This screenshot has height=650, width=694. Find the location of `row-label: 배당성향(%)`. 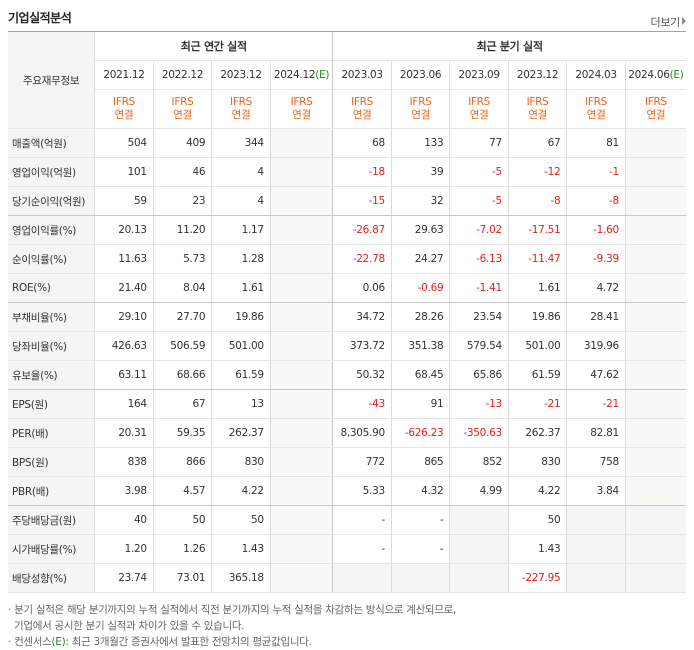

row-label: 배당성향(%) is located at coordinates (52, 578).